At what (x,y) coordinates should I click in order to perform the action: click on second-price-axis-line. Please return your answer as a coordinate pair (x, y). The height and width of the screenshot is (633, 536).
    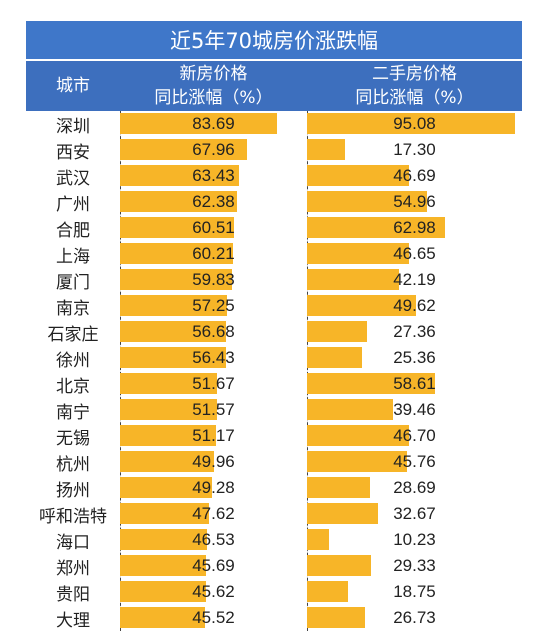
    Looking at the image, I should click on (307, 371).